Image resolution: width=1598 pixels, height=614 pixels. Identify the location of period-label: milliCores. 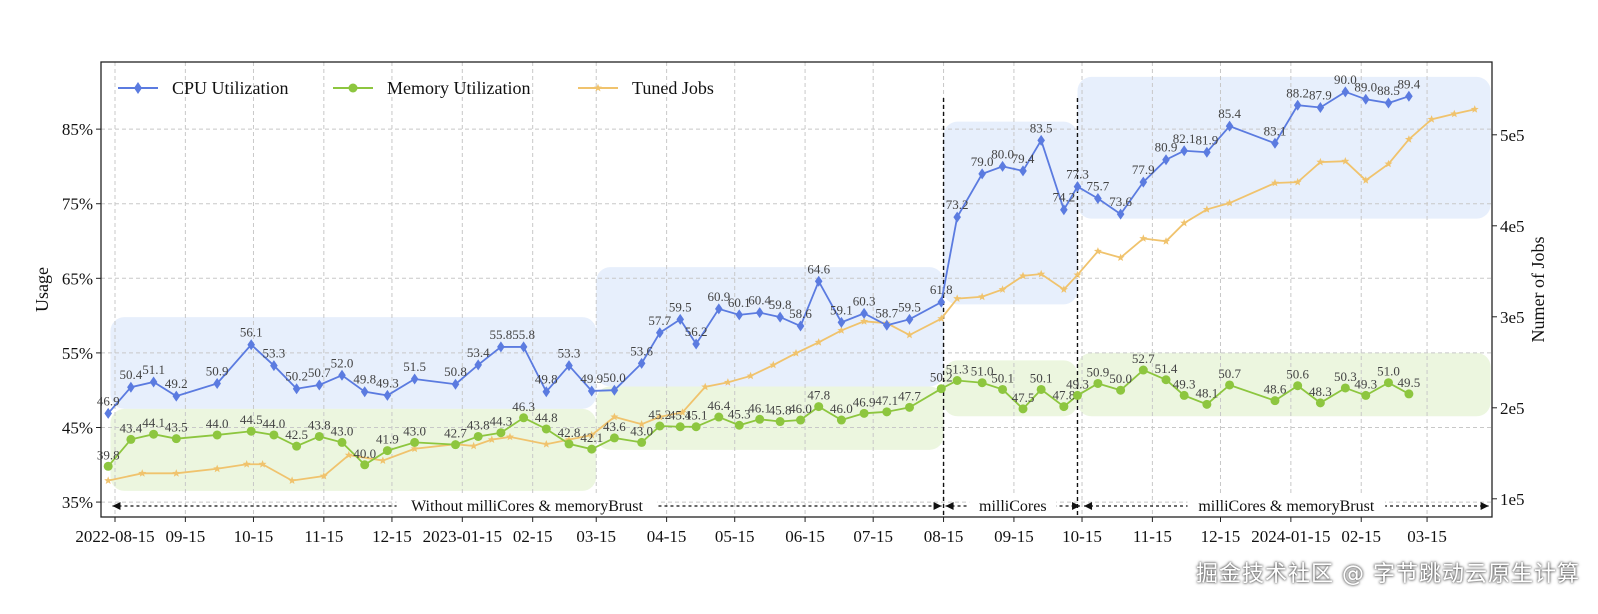
(1013, 506).